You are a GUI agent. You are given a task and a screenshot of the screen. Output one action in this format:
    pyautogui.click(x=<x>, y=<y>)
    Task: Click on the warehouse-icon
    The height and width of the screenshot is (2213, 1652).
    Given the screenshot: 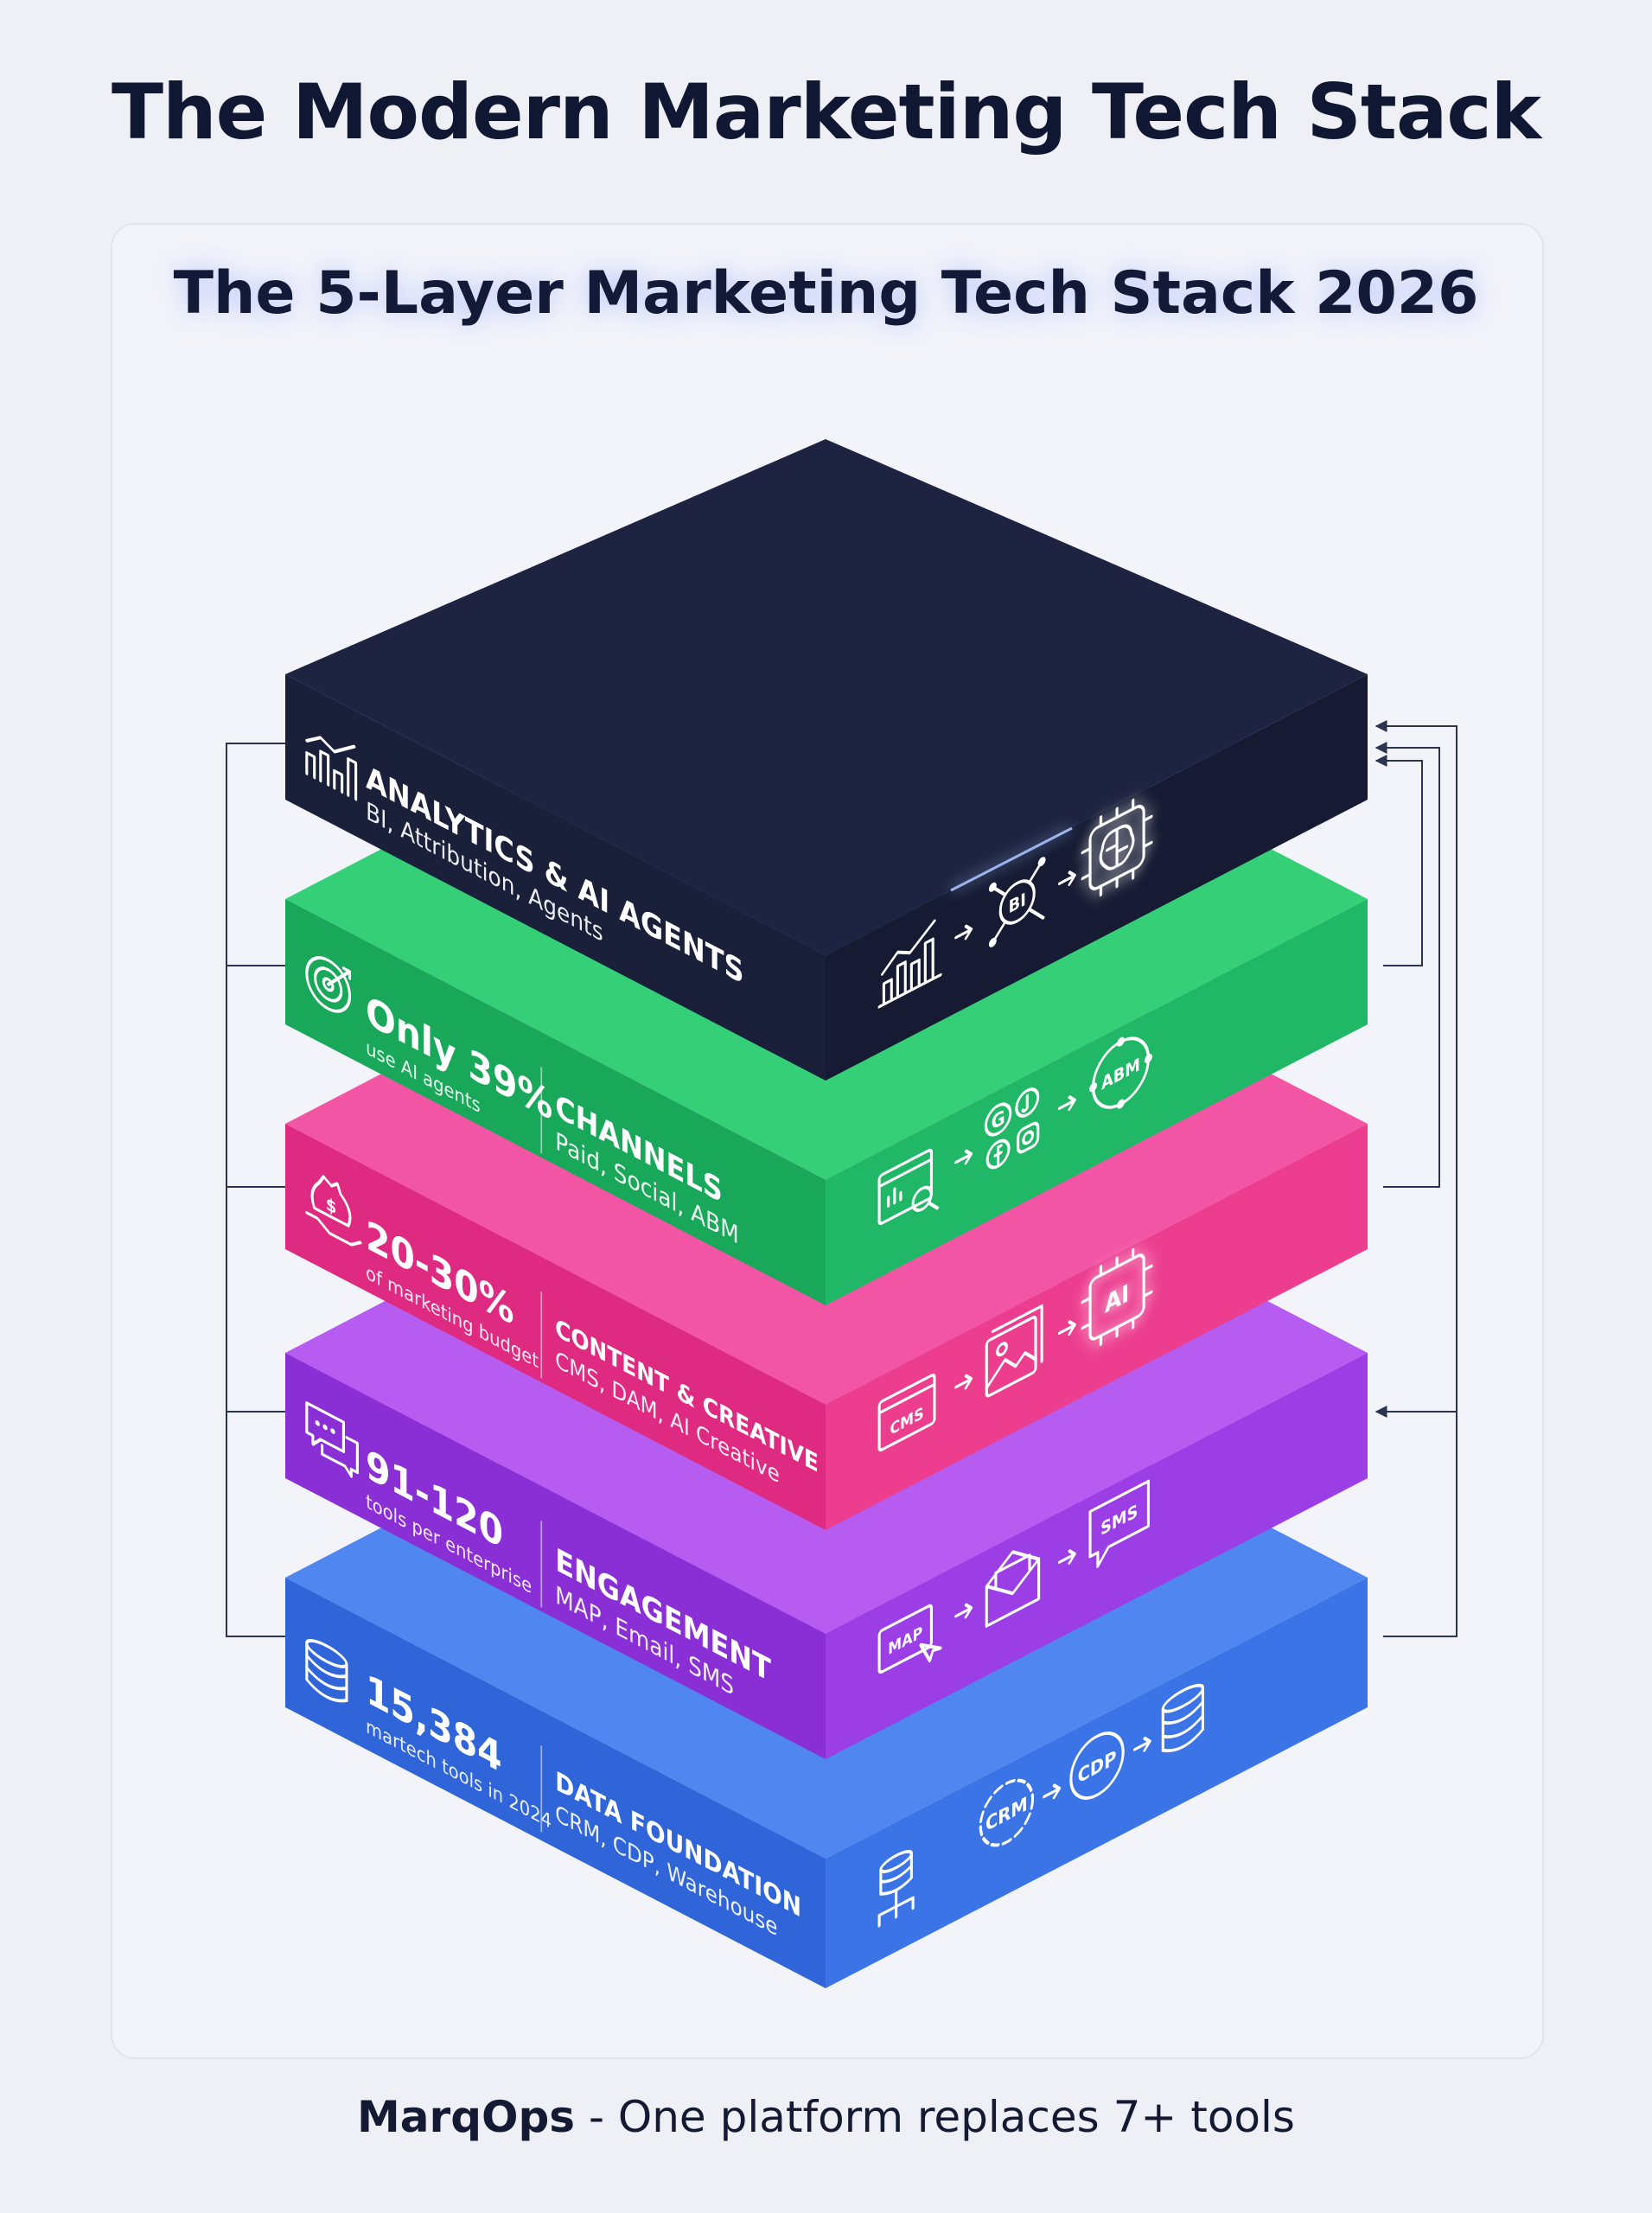 What is the action you would take?
    pyautogui.click(x=1182, y=1718)
    